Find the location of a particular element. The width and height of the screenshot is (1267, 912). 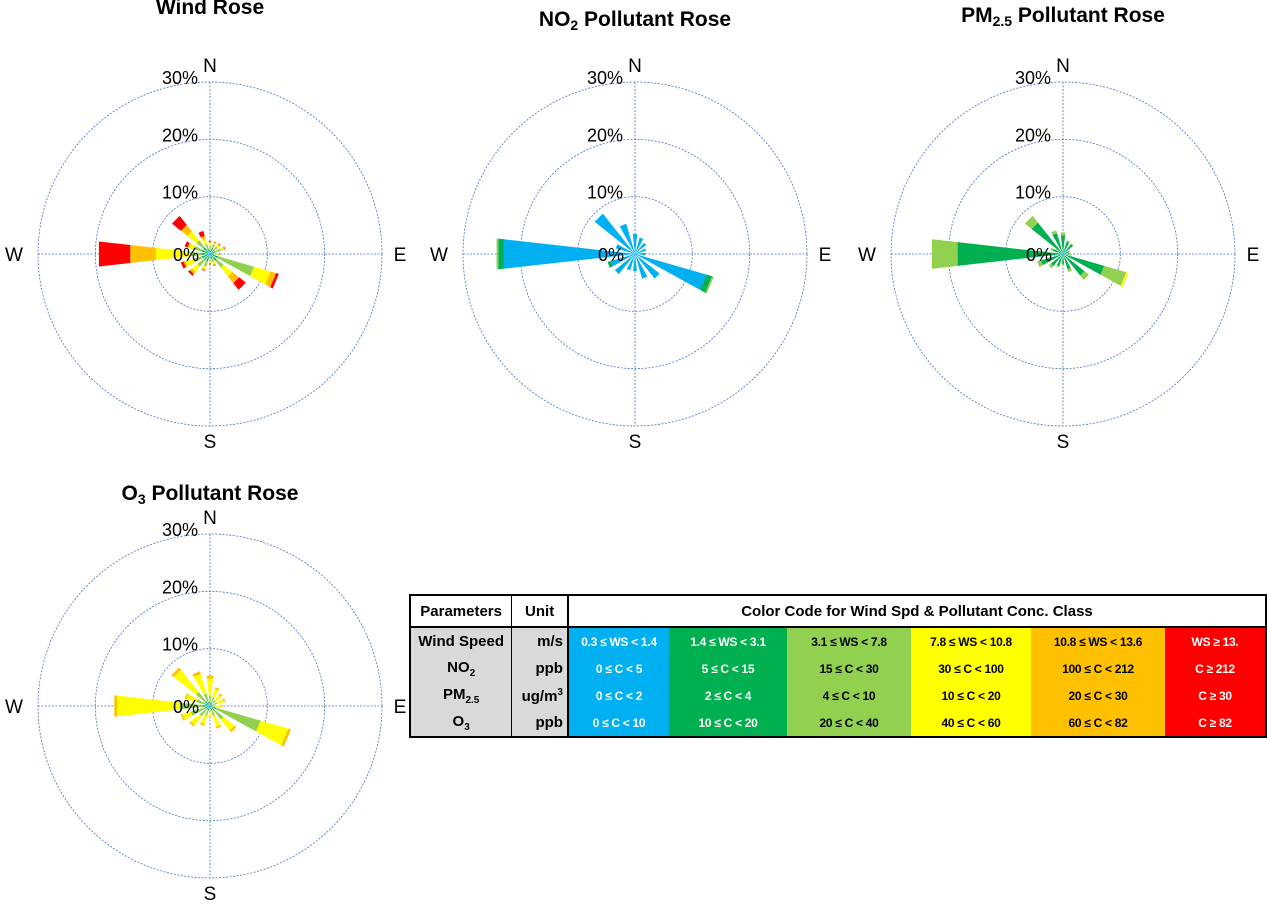

legend-parameter: O3 is located at coordinates (461, 723).